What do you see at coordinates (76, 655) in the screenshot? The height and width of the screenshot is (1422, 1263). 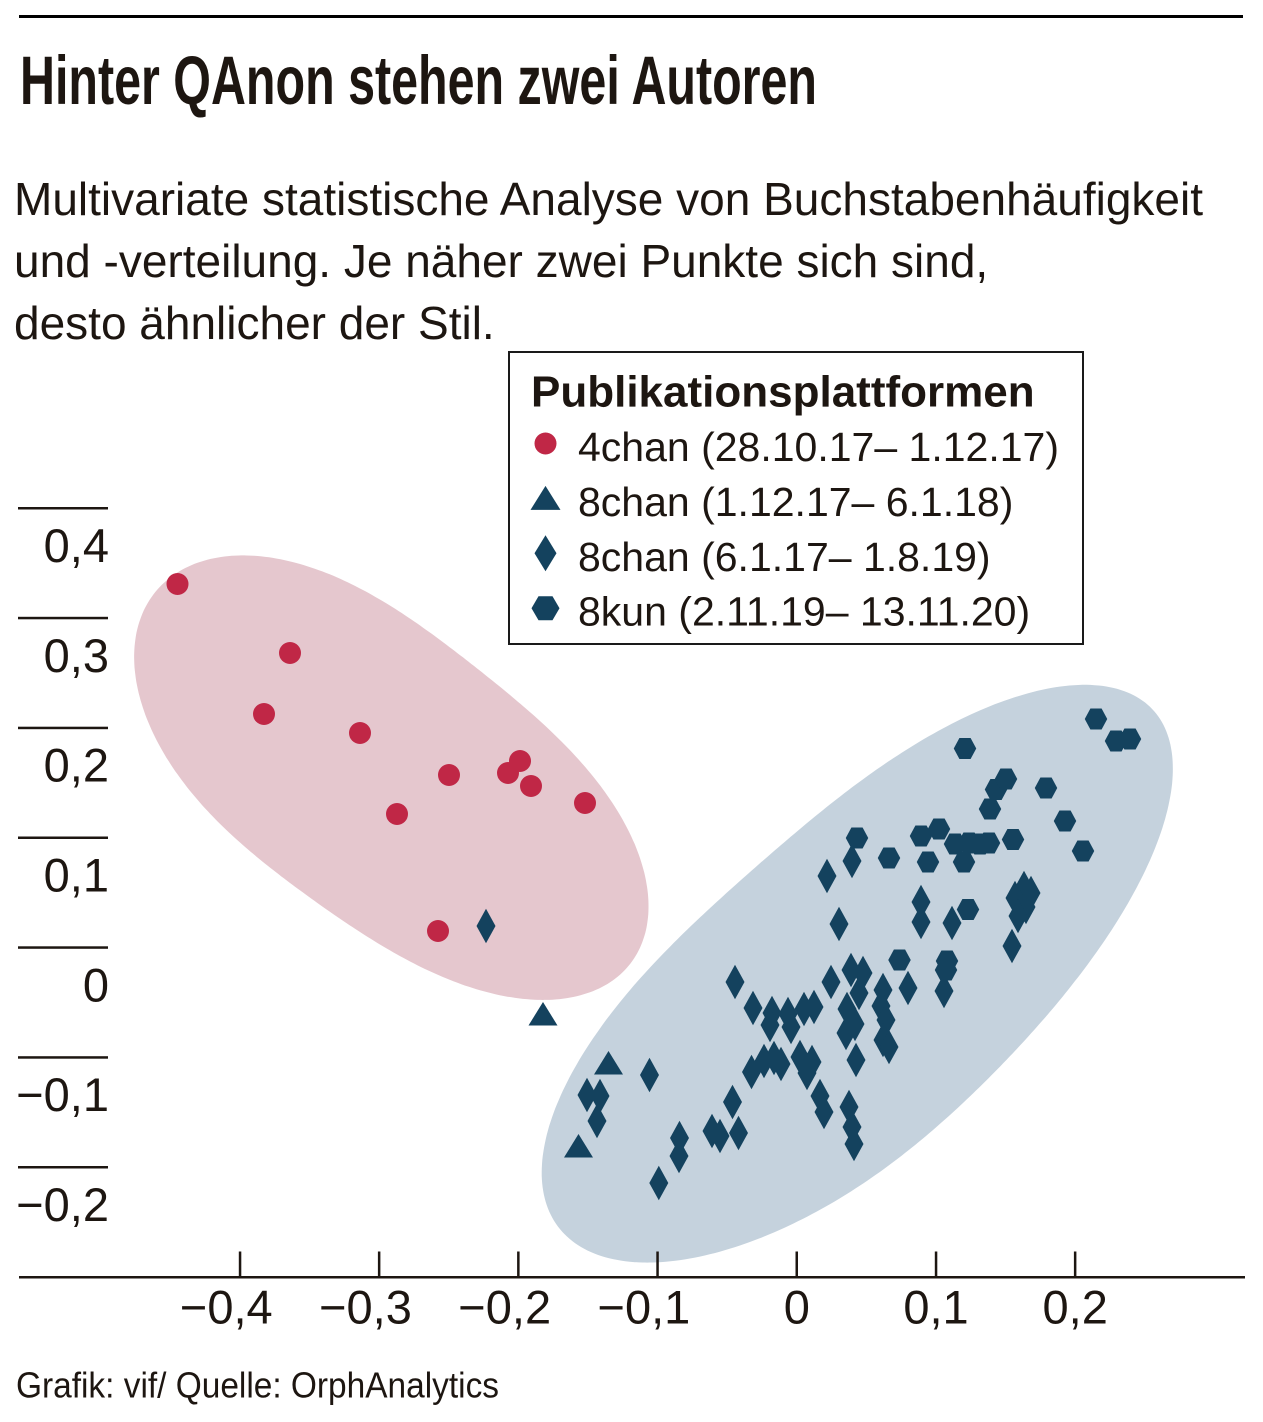 I see `svg-text: 0,3` at bounding box center [76, 655].